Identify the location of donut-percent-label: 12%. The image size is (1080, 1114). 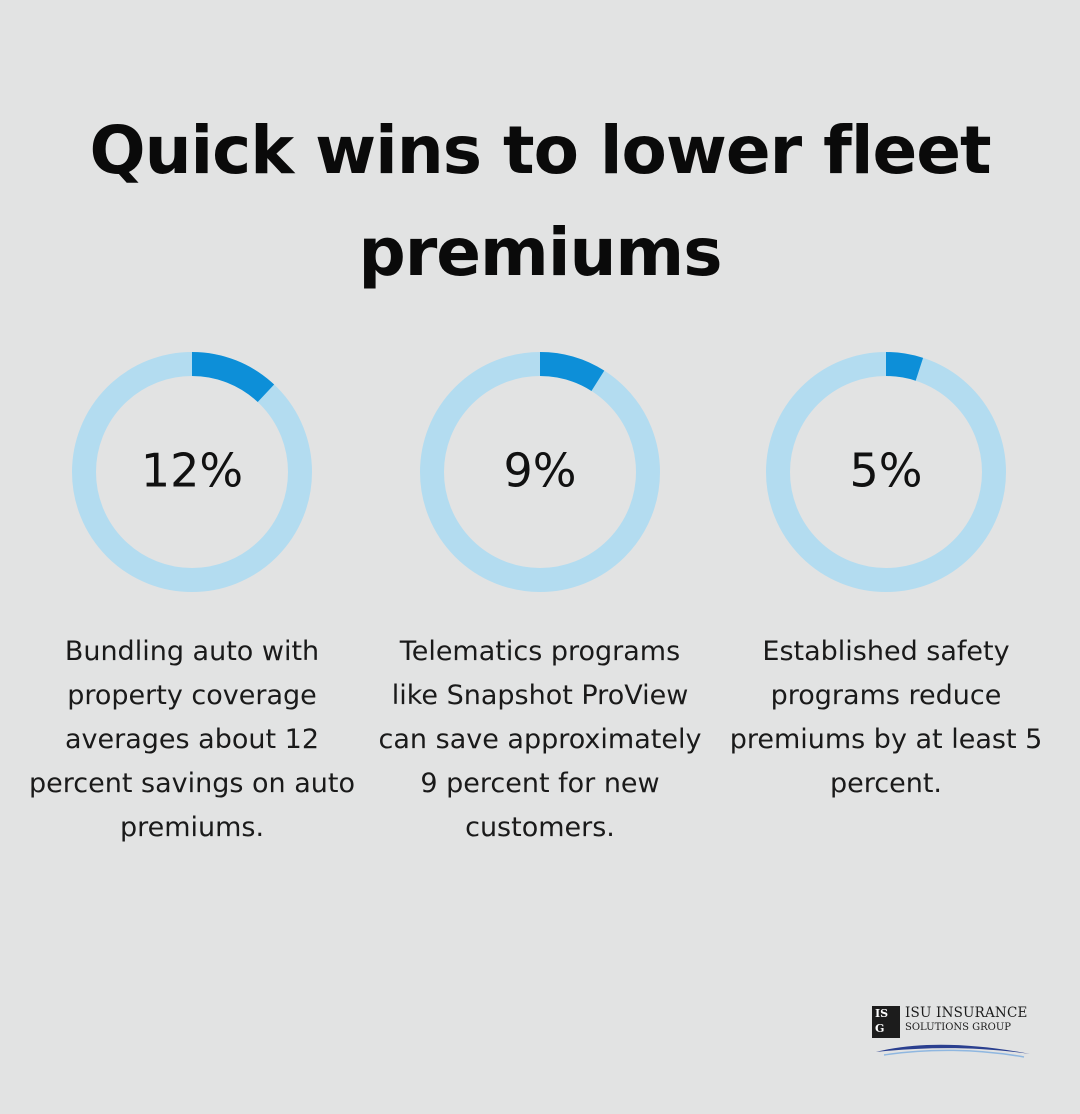
(192, 471).